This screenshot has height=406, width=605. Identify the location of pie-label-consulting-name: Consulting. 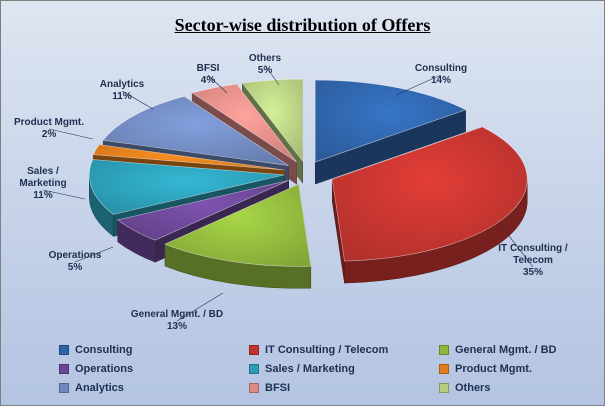
(441, 68).